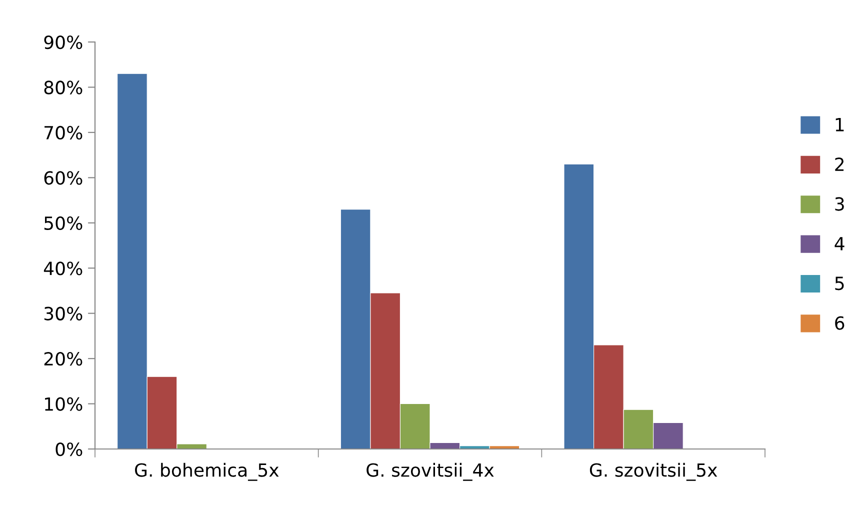 This screenshot has height=508, width=858. What do you see at coordinates (63, 178) in the screenshot?
I see `y-tick-label: 60%` at bounding box center [63, 178].